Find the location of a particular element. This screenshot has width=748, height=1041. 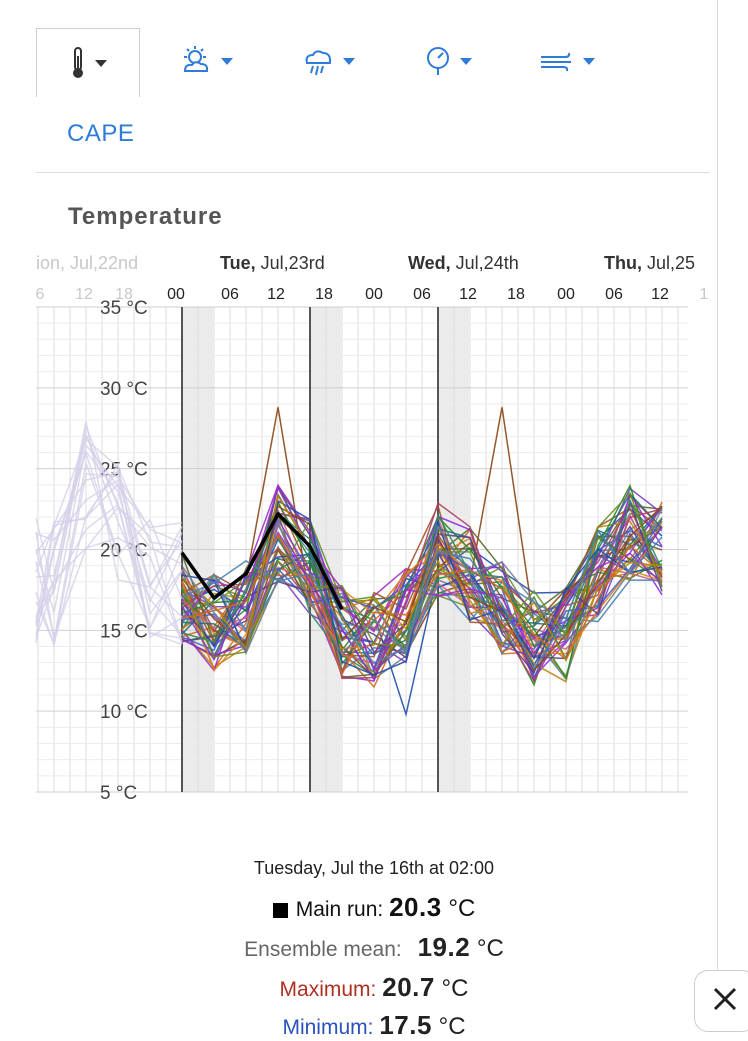

ensemble-mean-row: Ensemble mean: 19.2 °C is located at coordinates (374, 947).